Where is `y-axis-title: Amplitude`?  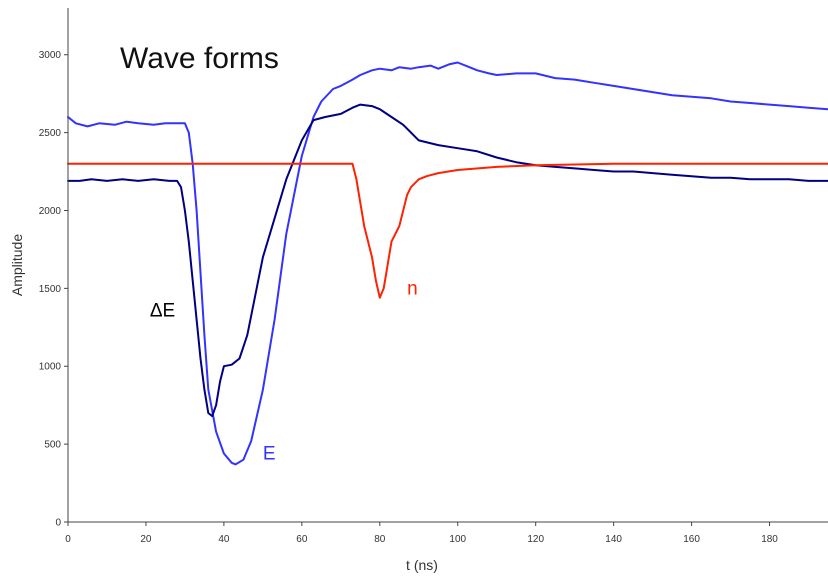 y-axis-title: Amplitude is located at coordinates (17, 265).